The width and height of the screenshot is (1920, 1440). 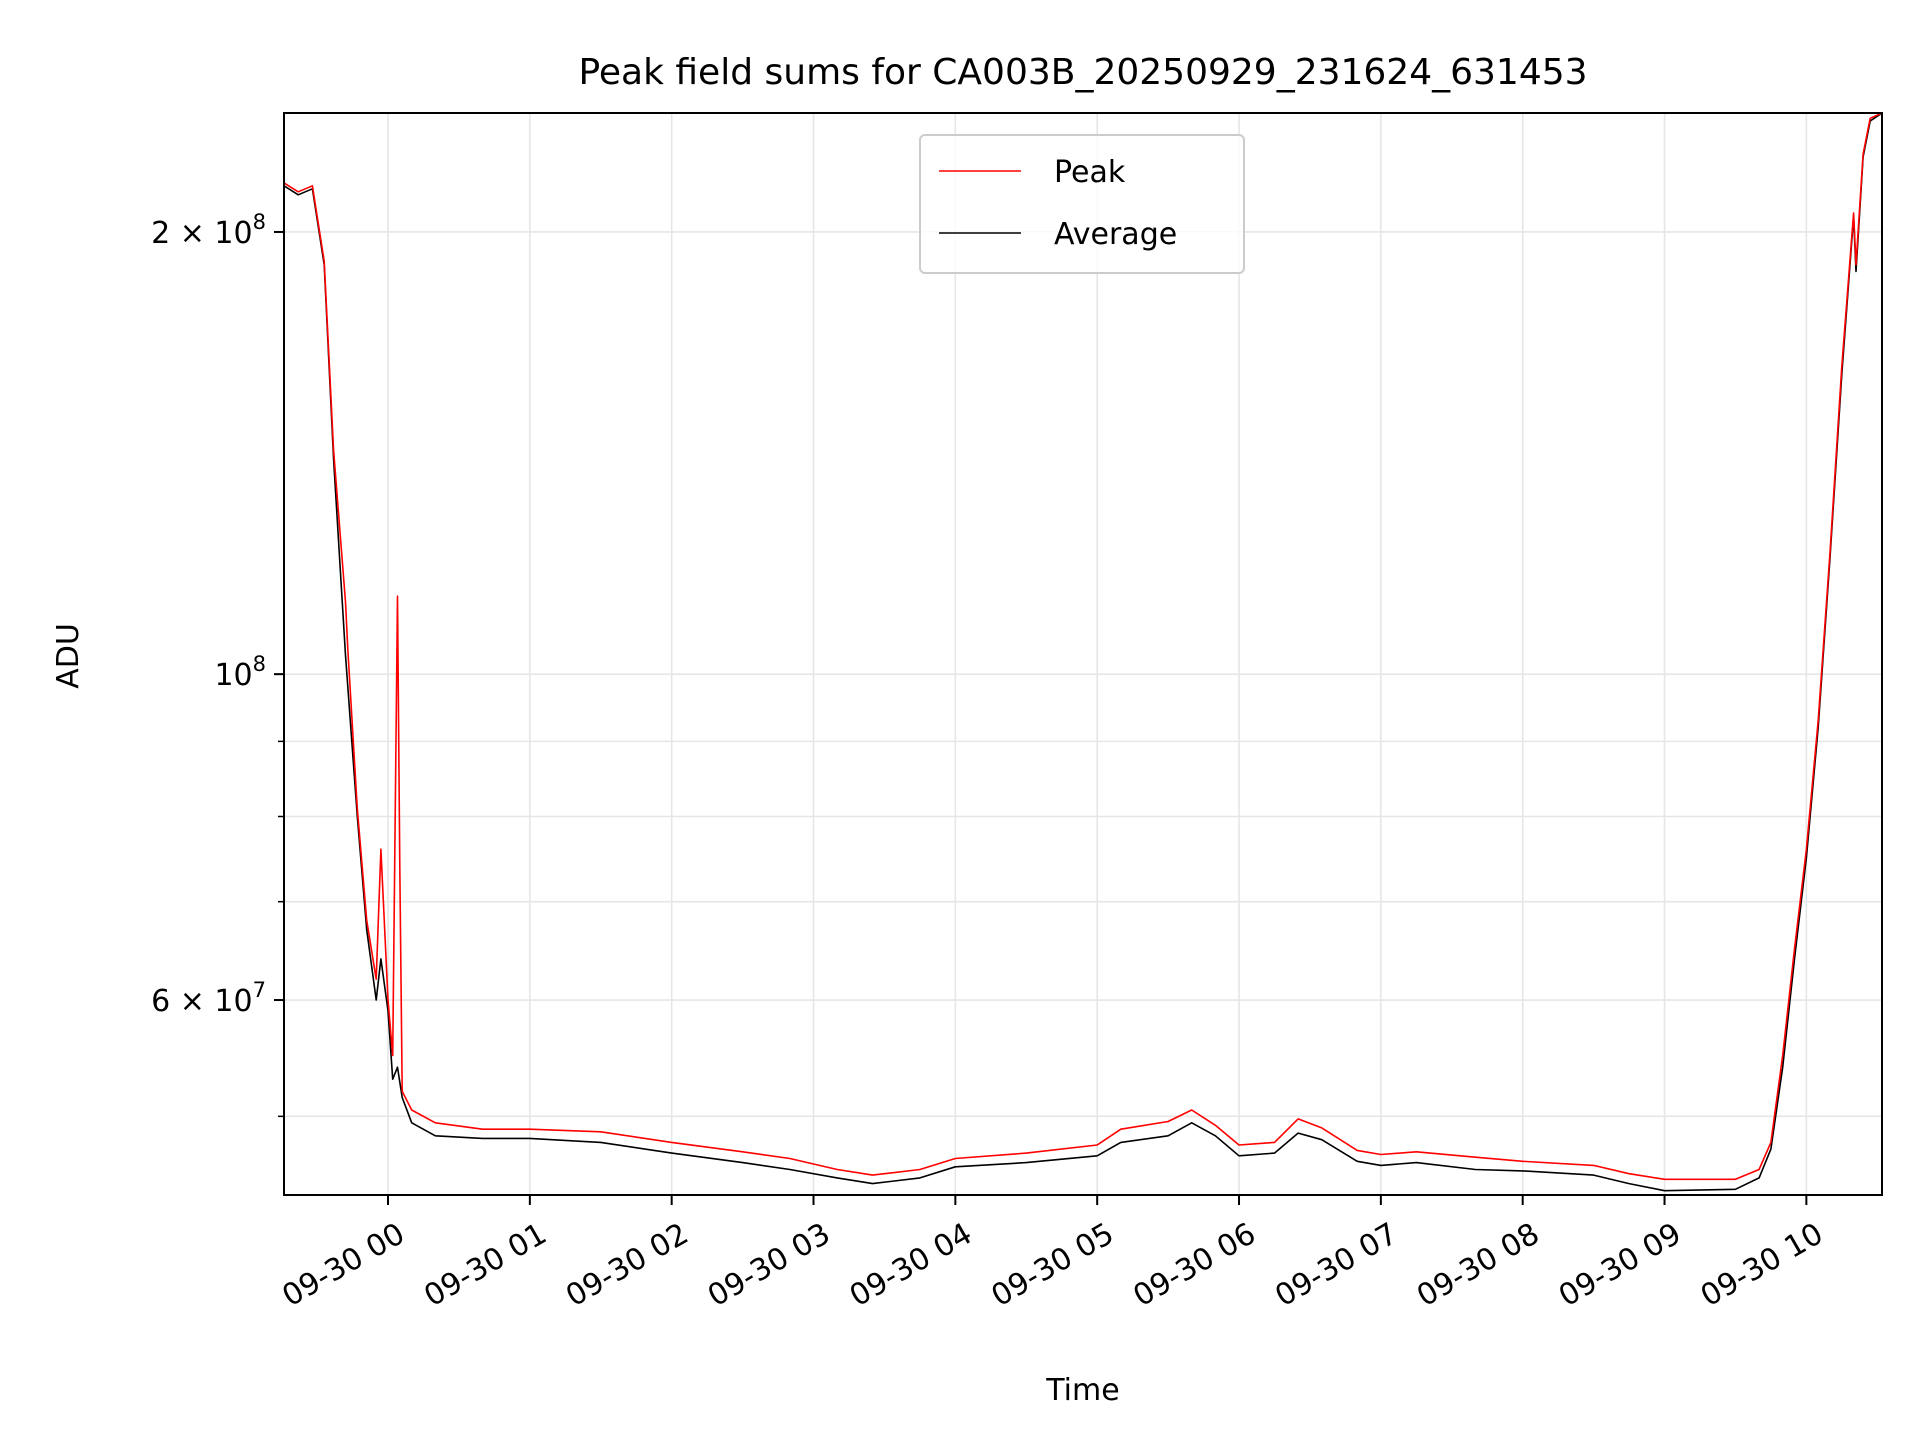 I want to click on y-axis: 6 × 107 108 2 × 108, so click(x=217, y=664).